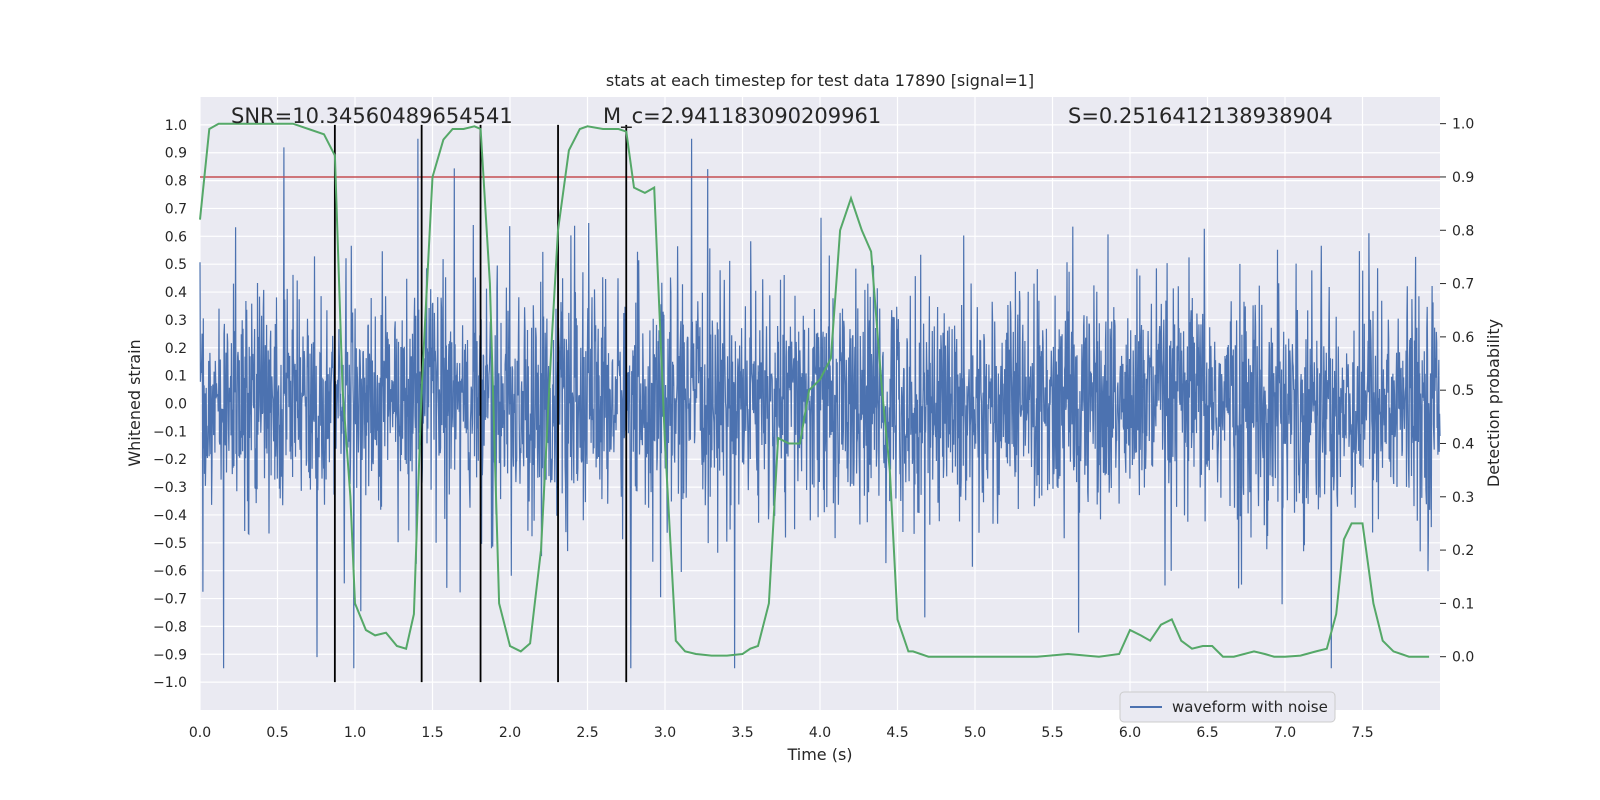 This screenshot has height=800, width=1600. Describe the element at coordinates (176, 377) in the screenshot. I see `y-tick-label: 0.1` at that location.